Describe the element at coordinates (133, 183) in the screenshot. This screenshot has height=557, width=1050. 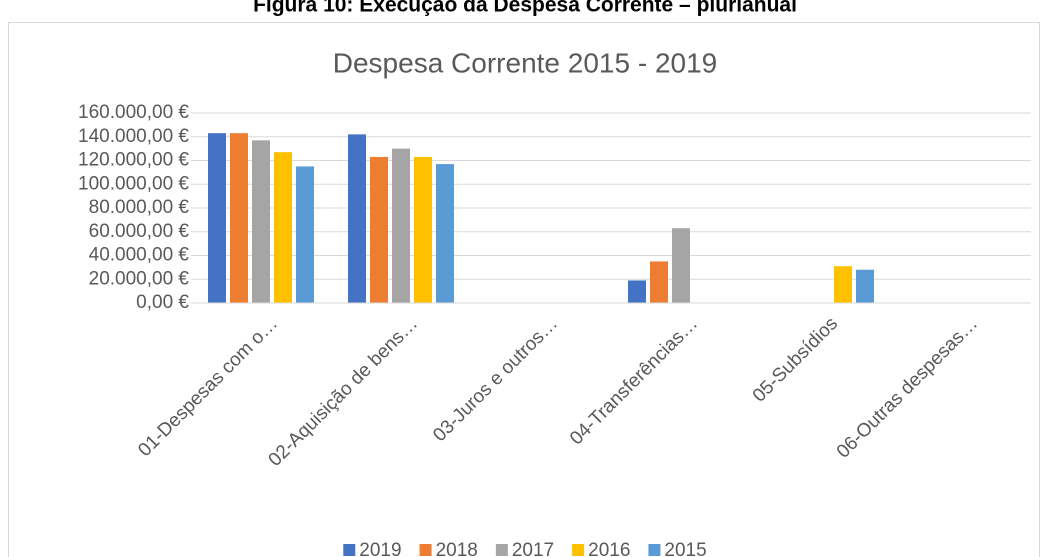
I see `y-tick-label: 100.000,00 €` at that location.